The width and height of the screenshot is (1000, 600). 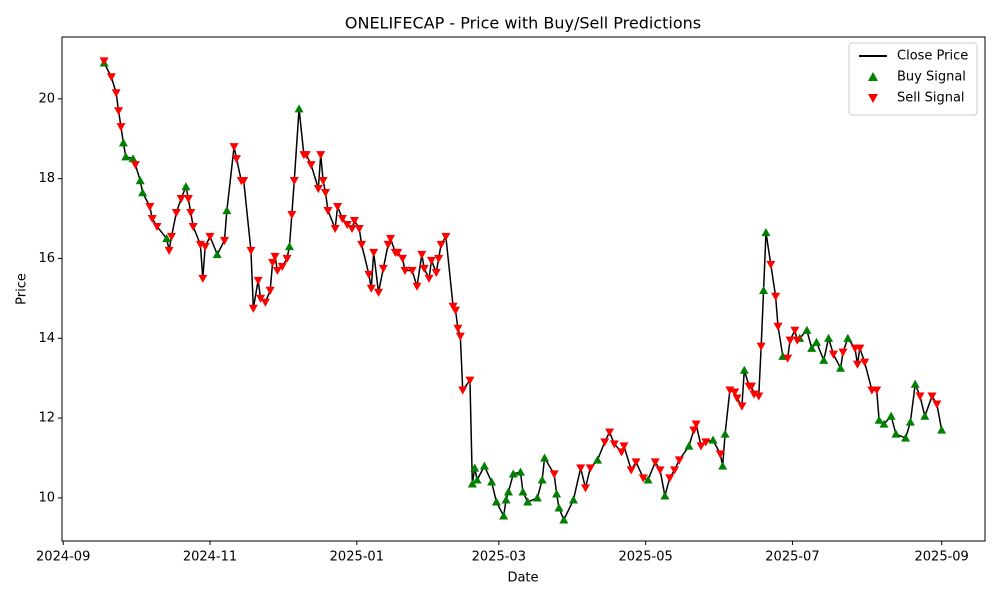 What do you see at coordinates (645, 557) in the screenshot?
I see `x-tick-label: 2025-05` at bounding box center [645, 557].